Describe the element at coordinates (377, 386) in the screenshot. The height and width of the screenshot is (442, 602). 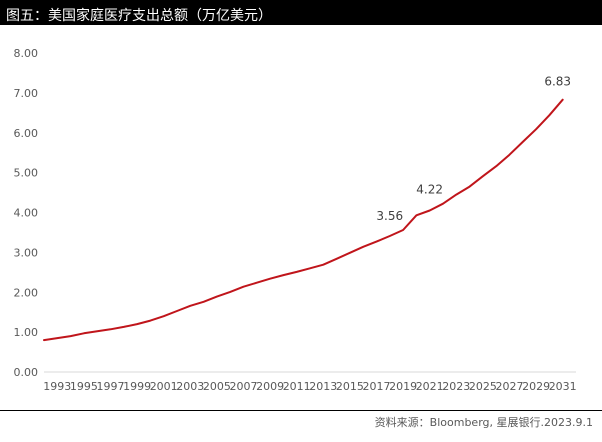
I see `x-tick-label: 2017` at that location.